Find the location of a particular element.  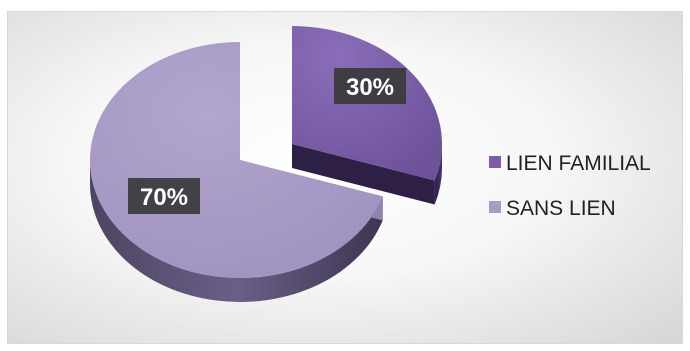

legend-item-sans-lien: SANS LIEN is located at coordinates (552, 208).